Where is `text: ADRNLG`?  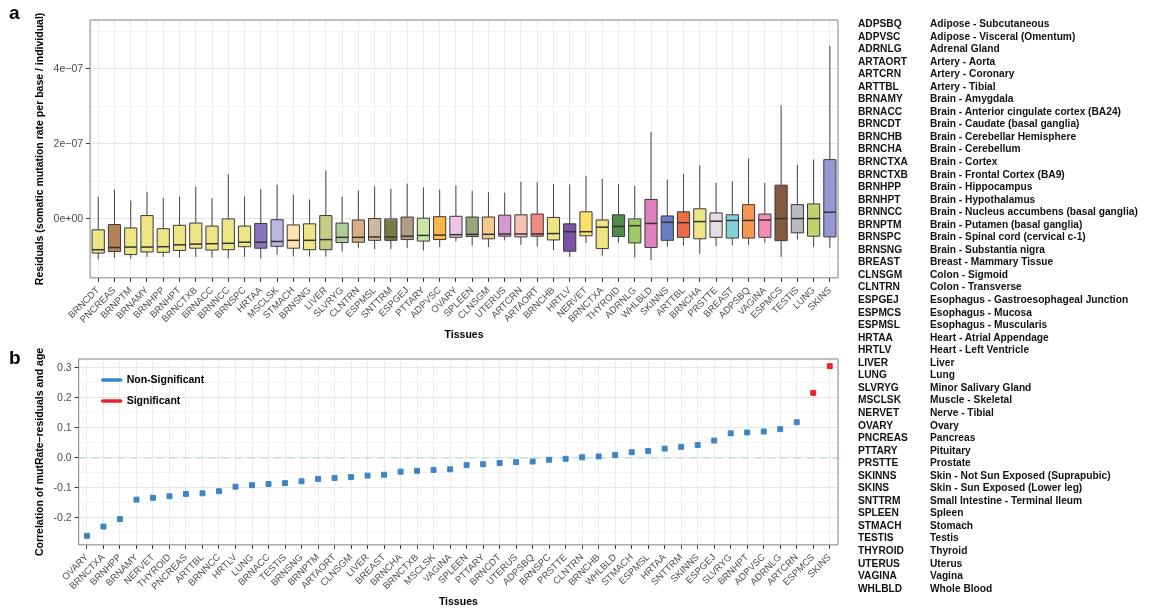
text: ADRNLG is located at coordinates (880, 49).